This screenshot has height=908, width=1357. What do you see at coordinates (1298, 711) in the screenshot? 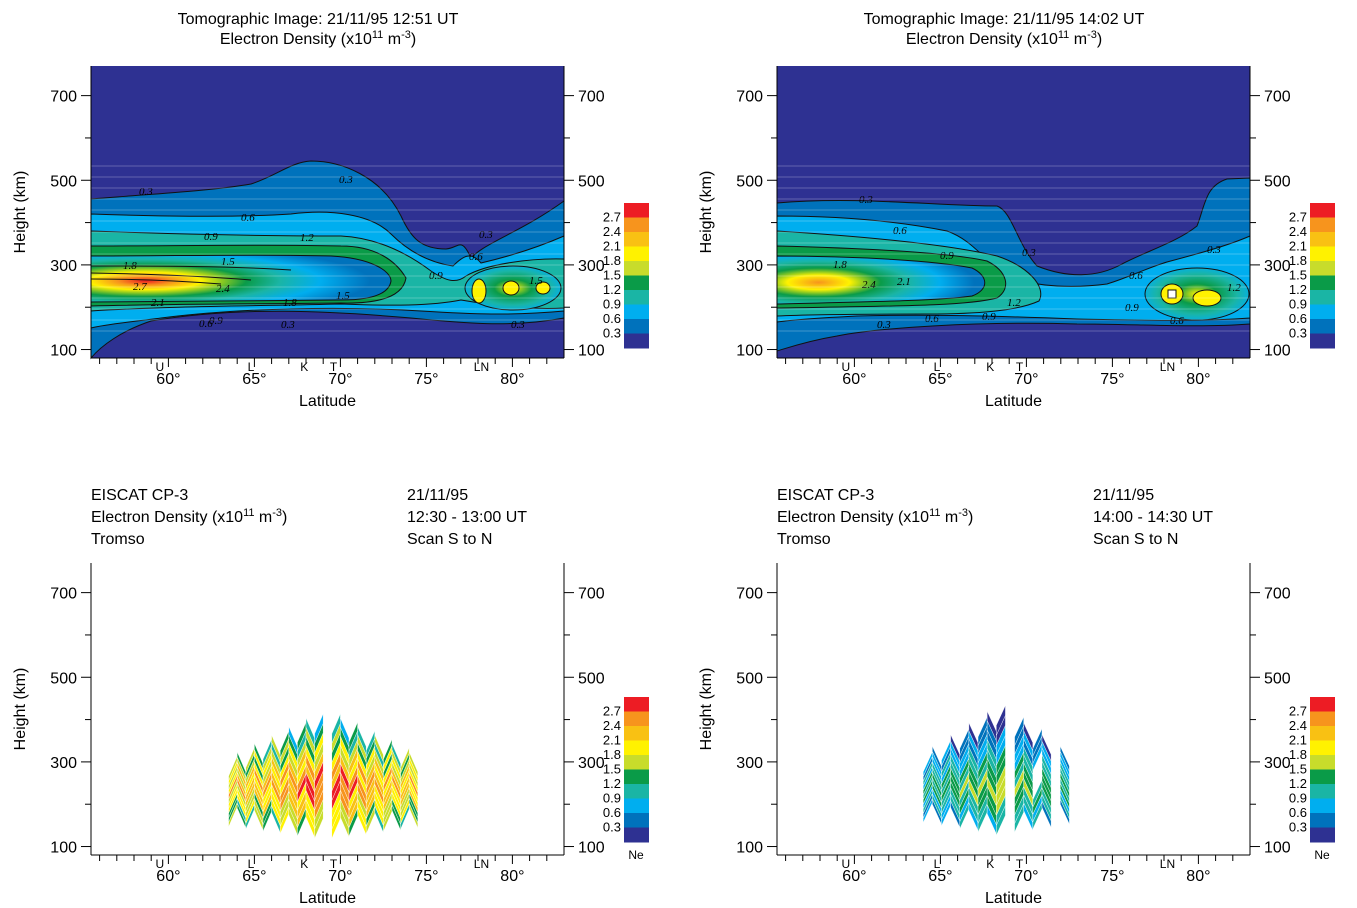
I see `colorbar-tick-label: 2.7` at bounding box center [1298, 711].